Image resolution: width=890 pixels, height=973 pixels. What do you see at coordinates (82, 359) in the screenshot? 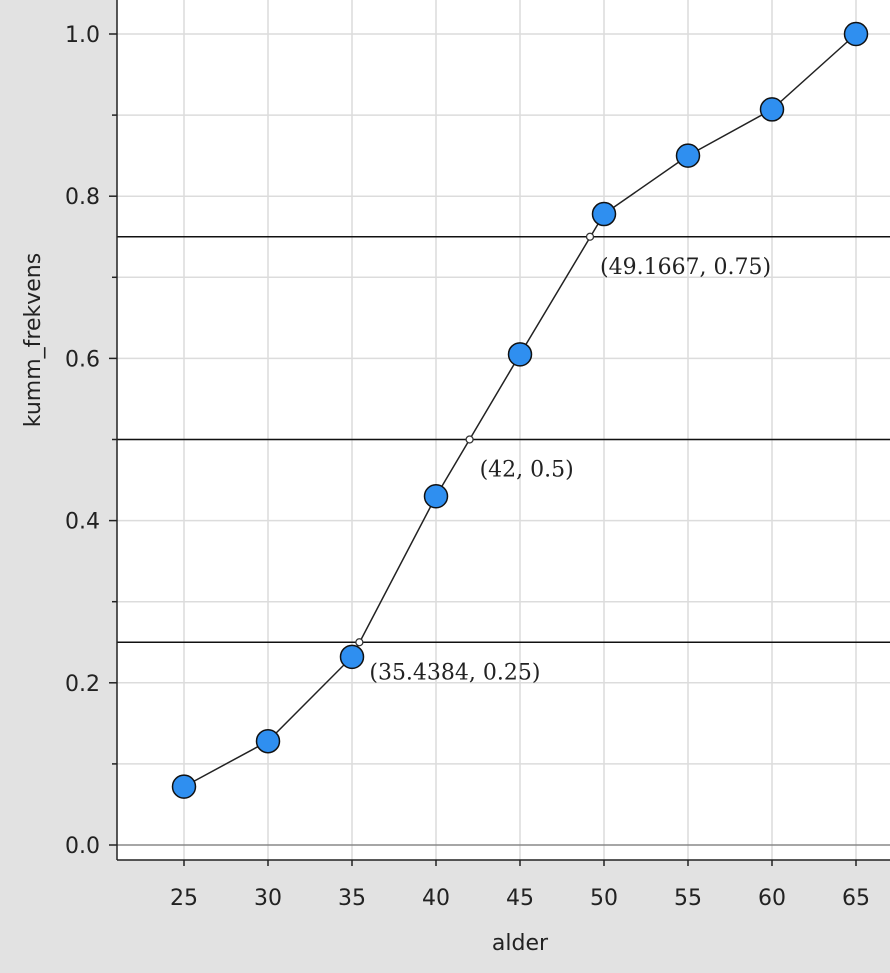
I see `y-tick-label: 0.6` at bounding box center [82, 359].